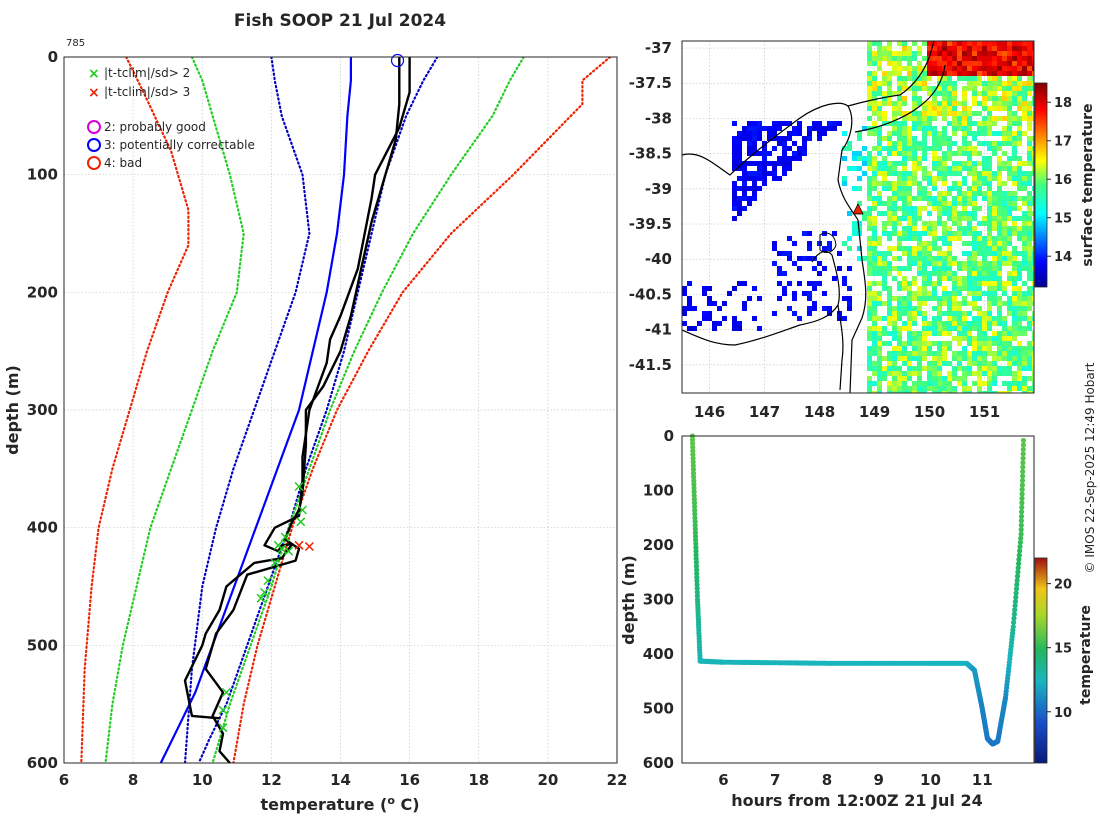 The image size is (1100, 820). What do you see at coordinates (311, 393) in the screenshot?
I see `profile-flag-markers` at bounding box center [311, 393].